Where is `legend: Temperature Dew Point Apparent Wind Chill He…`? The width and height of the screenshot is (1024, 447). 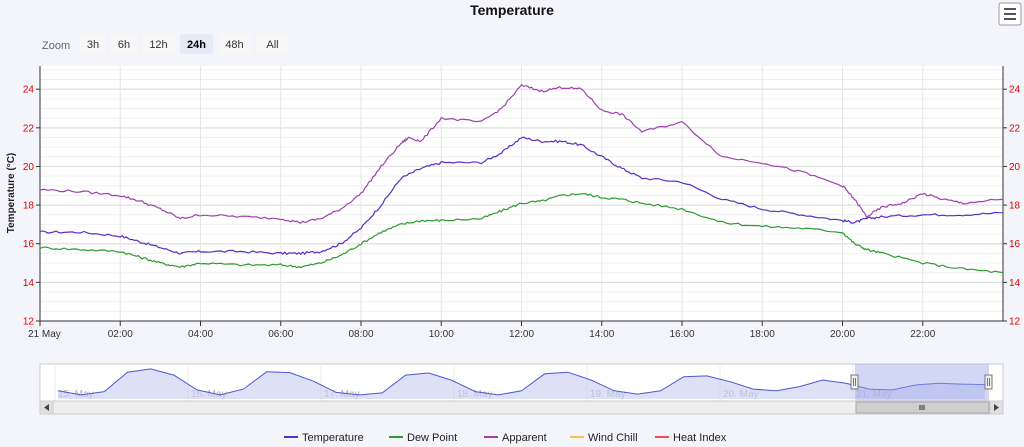 legend: Temperature Dew Point Apparent Wind Chill He… is located at coordinates (505, 438).